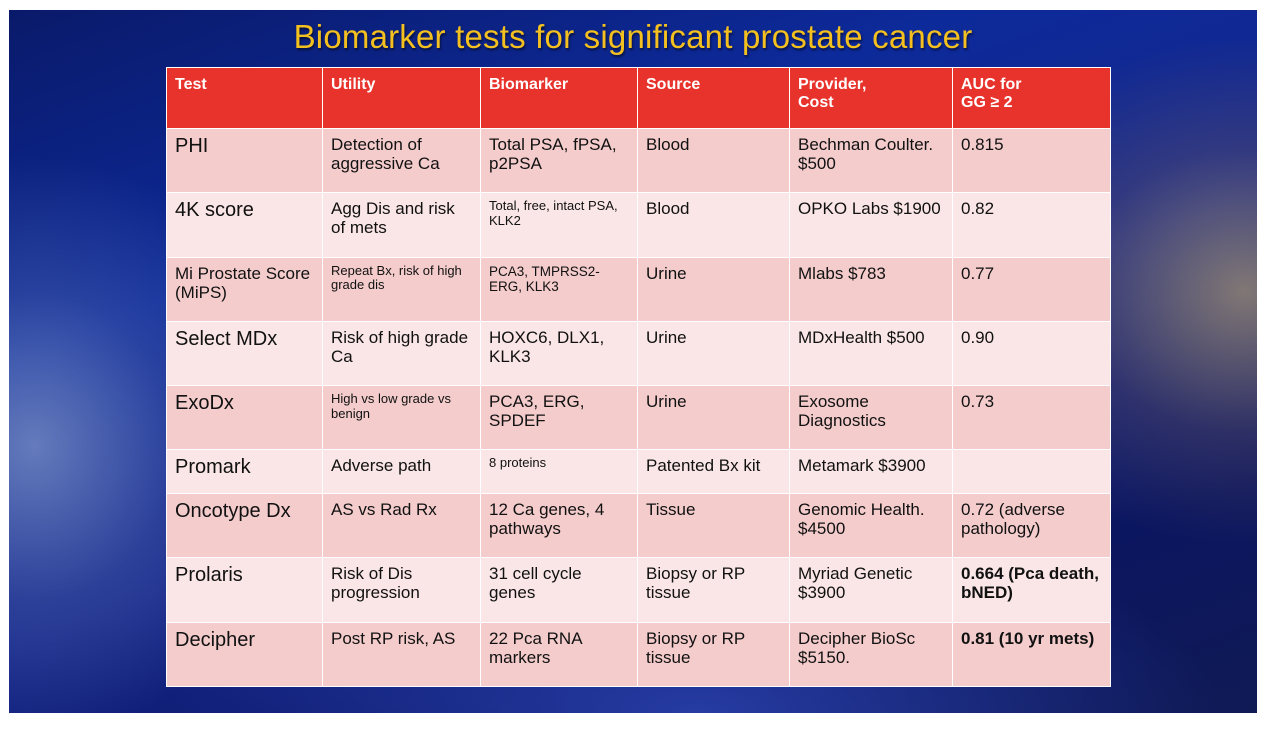 This screenshot has width=1269, height=732. What do you see at coordinates (1031, 289) in the screenshot?
I see `cell-auc: 0.77` at bounding box center [1031, 289].